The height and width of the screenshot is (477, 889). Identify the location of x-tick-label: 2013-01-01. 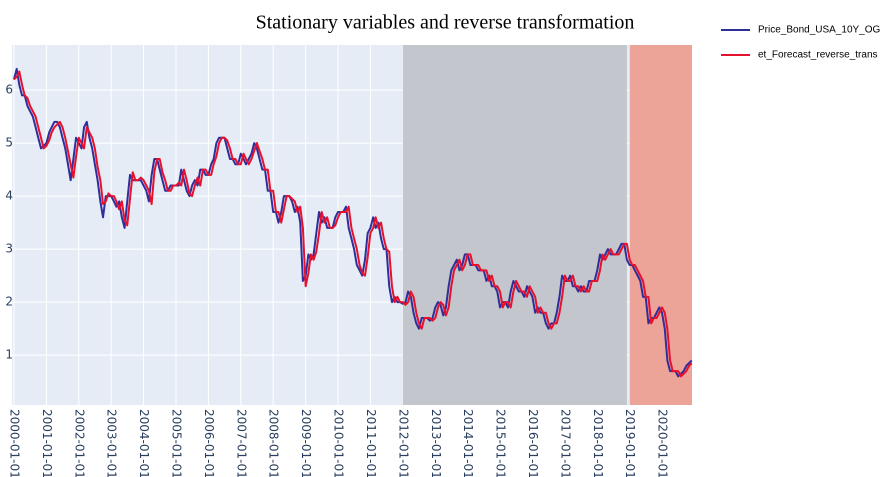
(436, 443).